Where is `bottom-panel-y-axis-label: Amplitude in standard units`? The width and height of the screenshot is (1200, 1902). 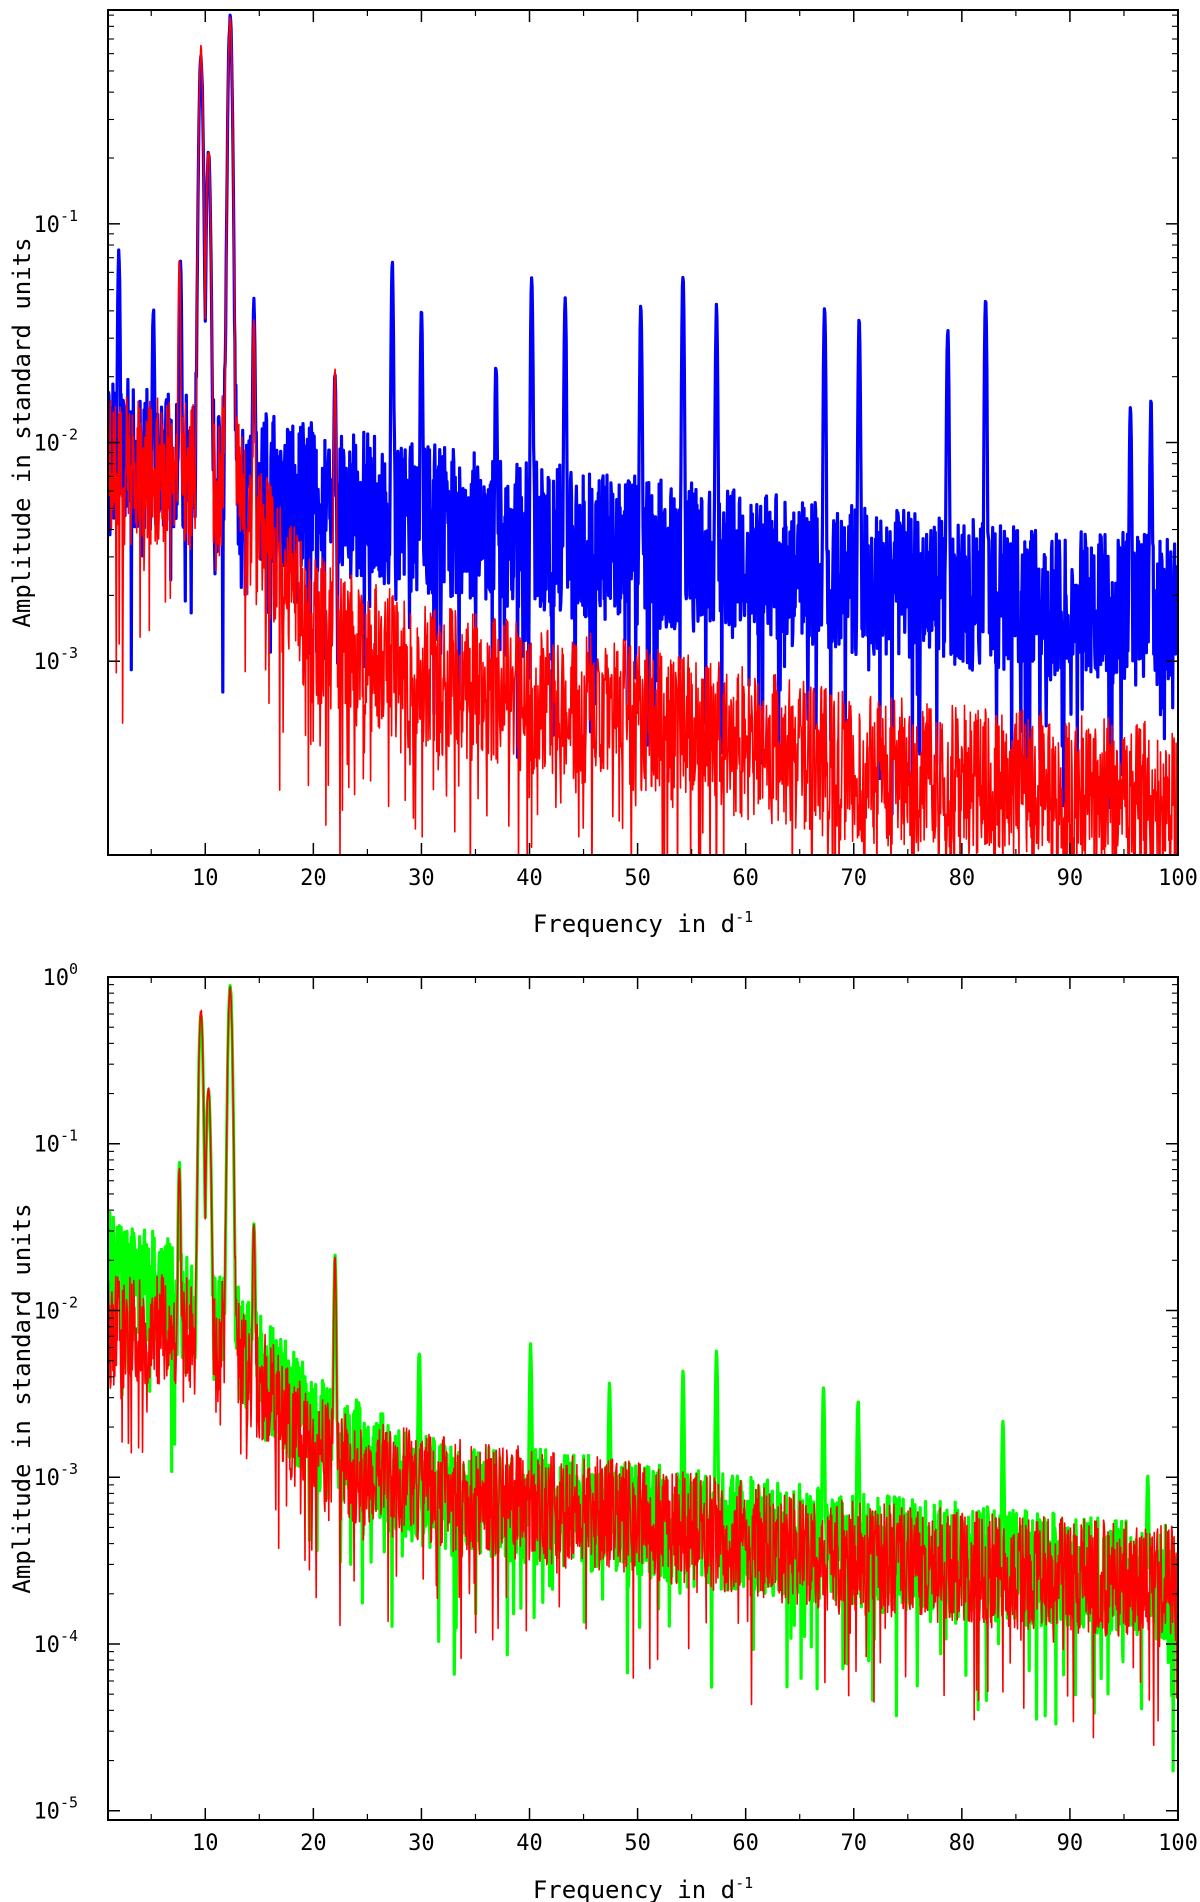 bottom-panel-y-axis-label: Amplitude in standard units is located at coordinates (22, 1398).